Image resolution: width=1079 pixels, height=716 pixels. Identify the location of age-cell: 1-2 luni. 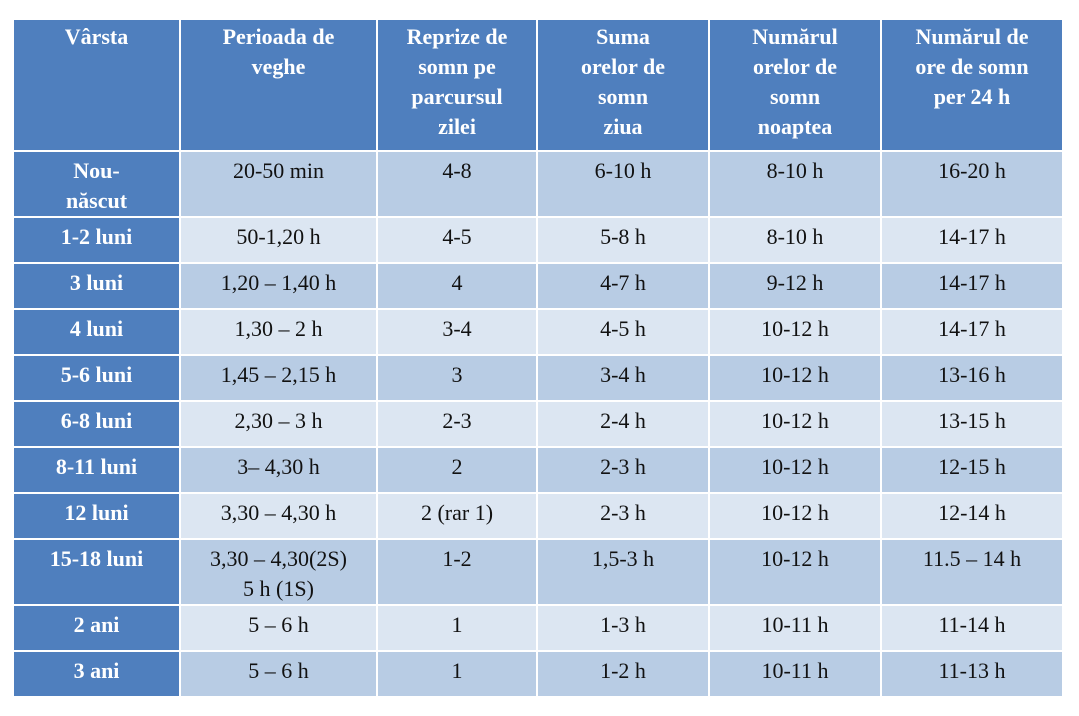
(96, 240).